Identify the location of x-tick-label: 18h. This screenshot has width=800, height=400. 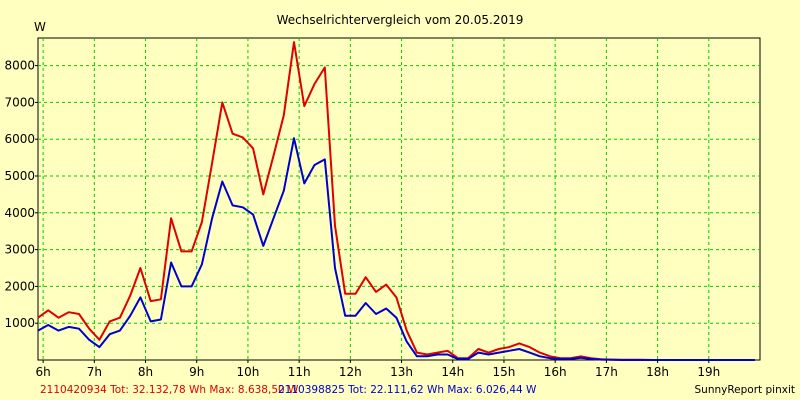
(657, 372).